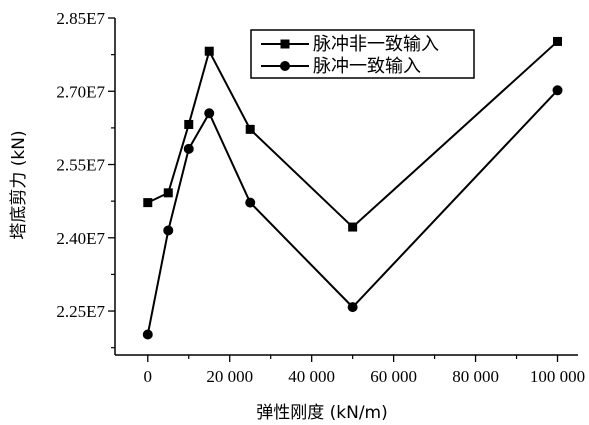  What do you see at coordinates (80, 91) in the screenshot?
I see `y-tick-label: 2.70E7` at bounding box center [80, 91].